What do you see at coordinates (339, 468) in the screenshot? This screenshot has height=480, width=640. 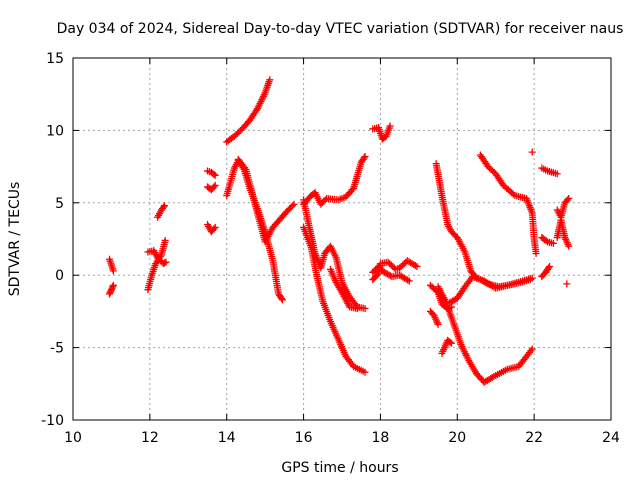 I see `x-axis-label: GPS time / hours` at bounding box center [339, 468].